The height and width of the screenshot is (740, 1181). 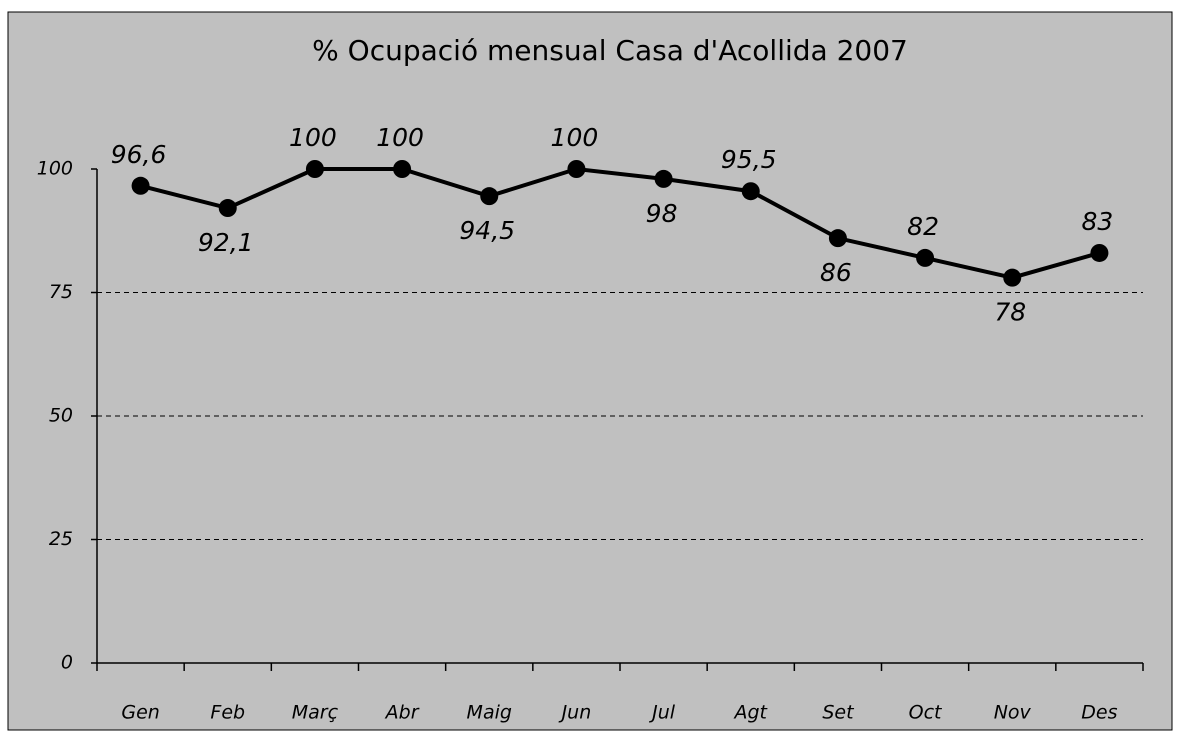 I want to click on x-tick-label: Abr, so click(x=402, y=713).